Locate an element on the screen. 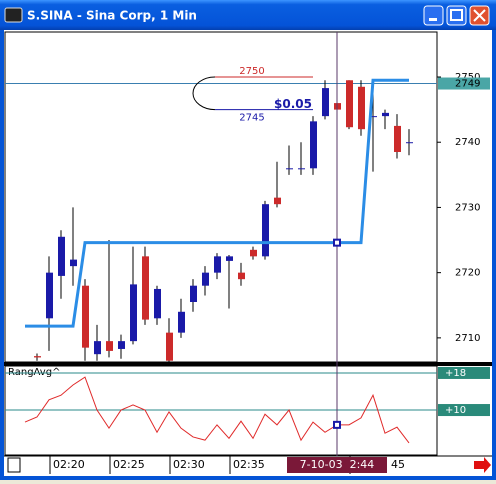 The height and width of the screenshot is (484, 496). panel-separator is located at coordinates (248, 364).